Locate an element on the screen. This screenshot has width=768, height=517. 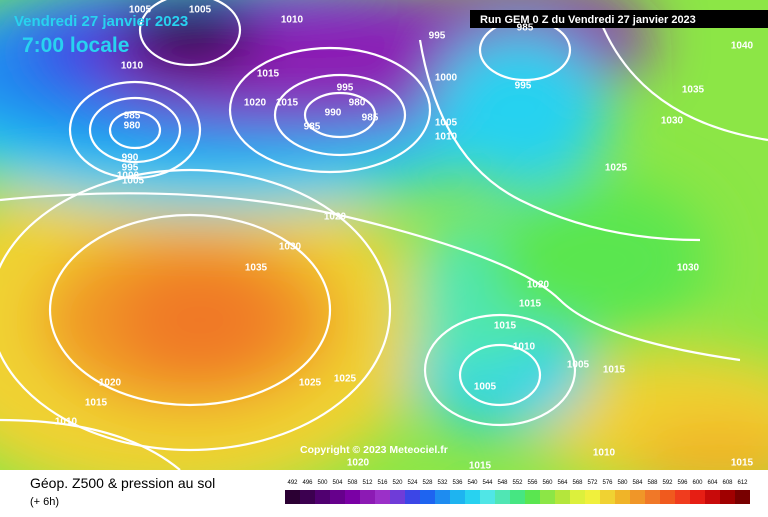
legend-label: 608 is located at coordinates (727, 483).